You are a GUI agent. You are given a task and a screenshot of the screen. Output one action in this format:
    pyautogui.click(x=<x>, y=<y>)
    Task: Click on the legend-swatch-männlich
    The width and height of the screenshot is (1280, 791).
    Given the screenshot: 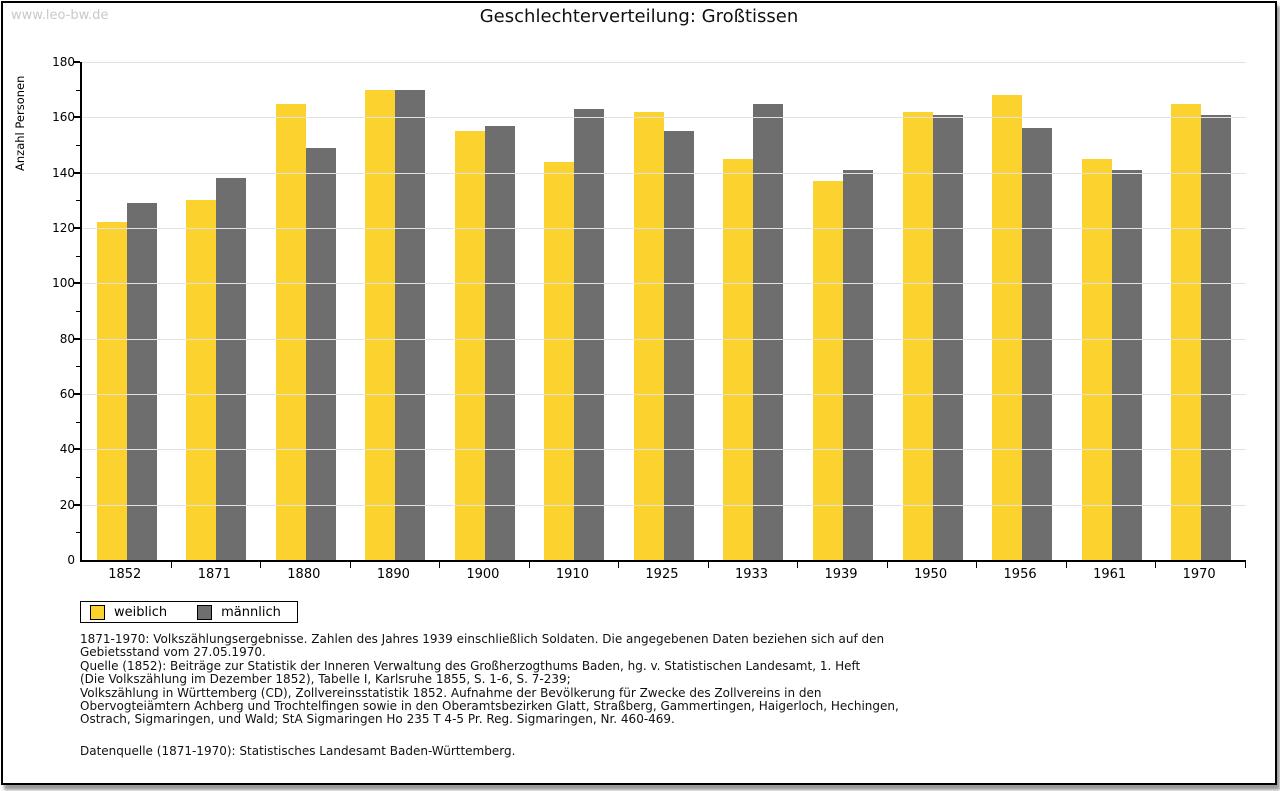 What is the action you would take?
    pyautogui.click(x=205, y=612)
    